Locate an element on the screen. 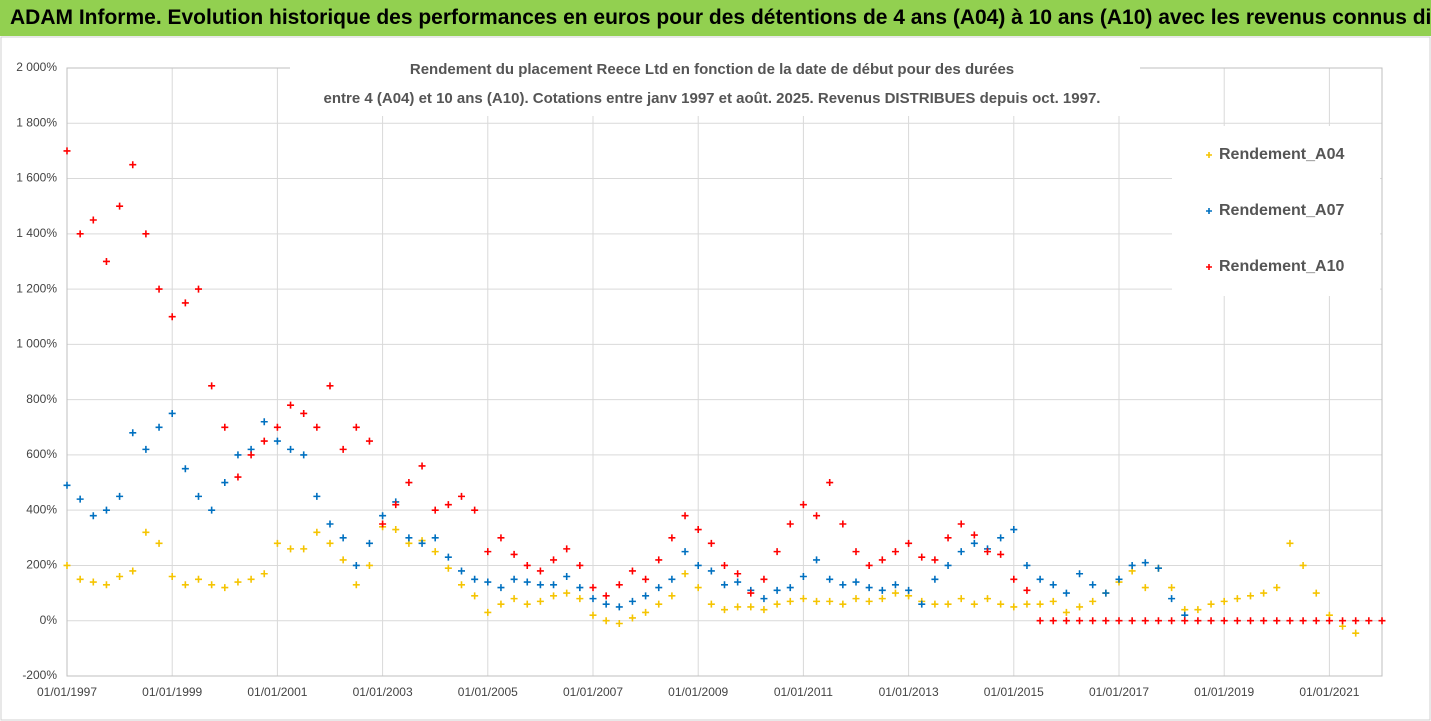 The image size is (1431, 721). y-tick-label: 1 400% is located at coordinates (36, 233).